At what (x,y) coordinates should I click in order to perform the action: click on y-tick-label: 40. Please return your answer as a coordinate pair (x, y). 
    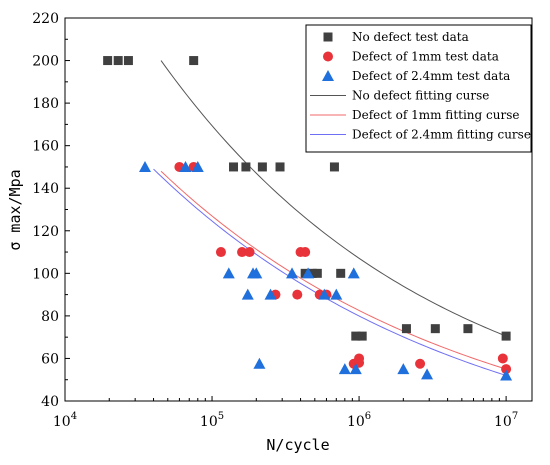
    Looking at the image, I should click on (50, 402).